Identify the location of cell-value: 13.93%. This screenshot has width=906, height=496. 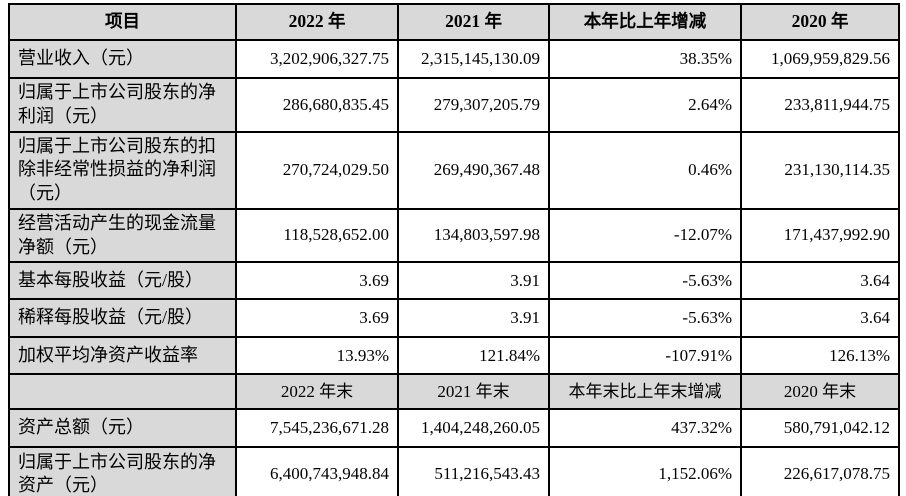
(317, 356).